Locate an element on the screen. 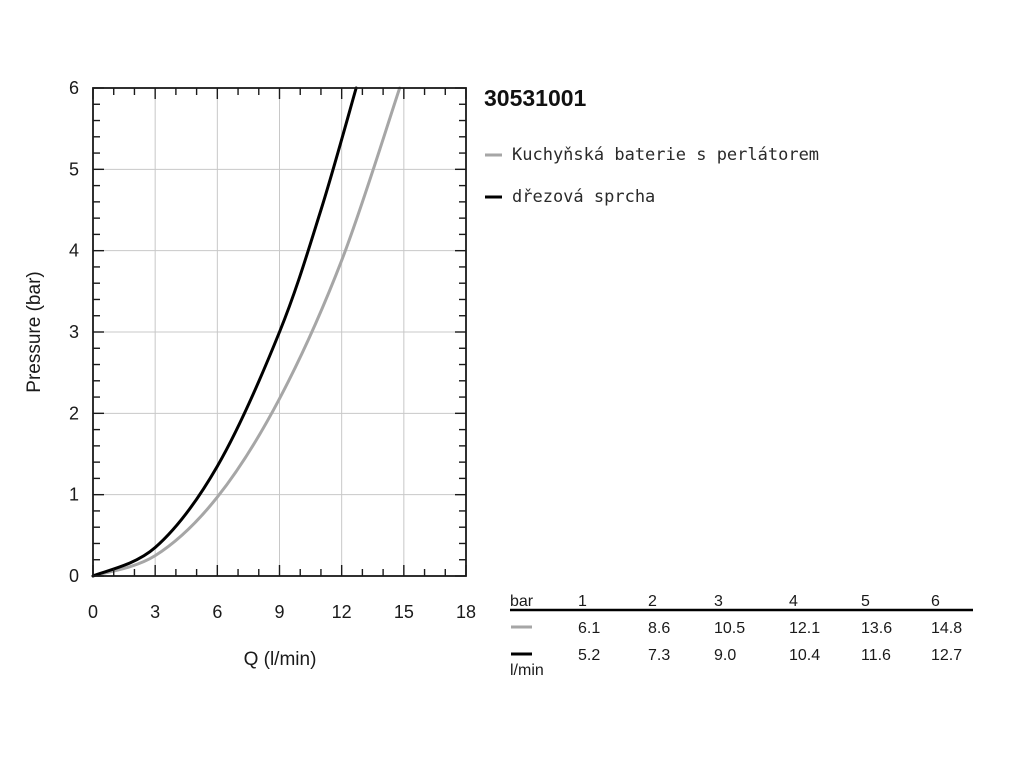 The image size is (1024, 768). table-flow-cell: 14.8 is located at coordinates (946, 628).